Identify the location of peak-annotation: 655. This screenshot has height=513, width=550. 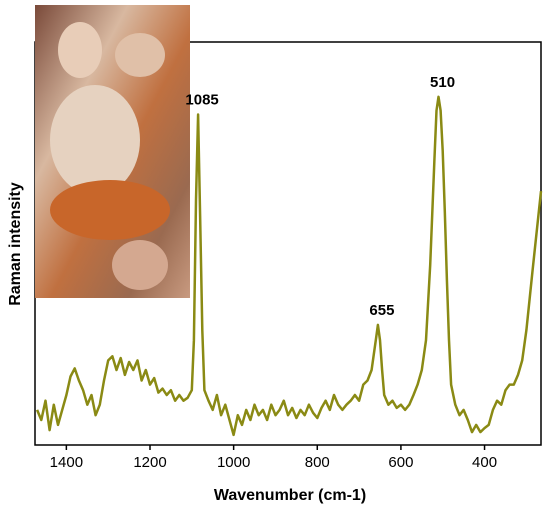
(381, 310).